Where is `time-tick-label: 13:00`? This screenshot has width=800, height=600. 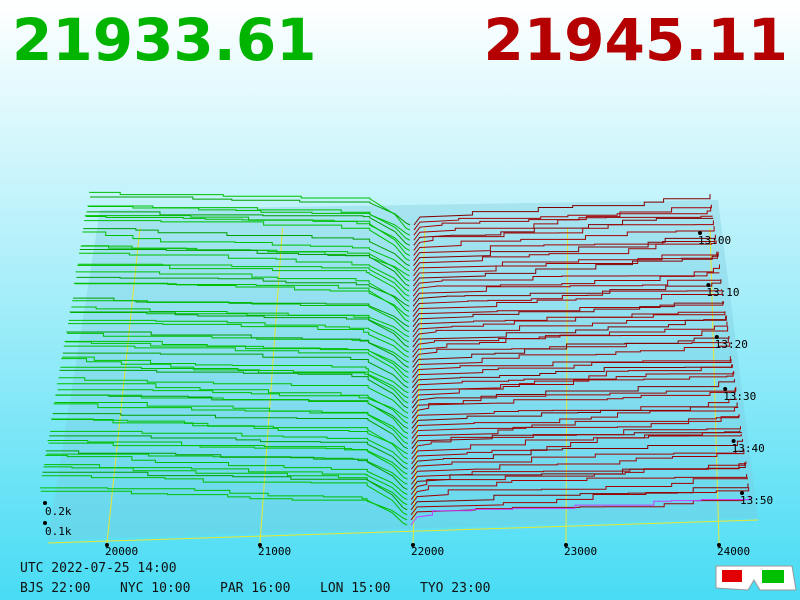 time-tick-label: 13:00 is located at coordinates (714, 240).